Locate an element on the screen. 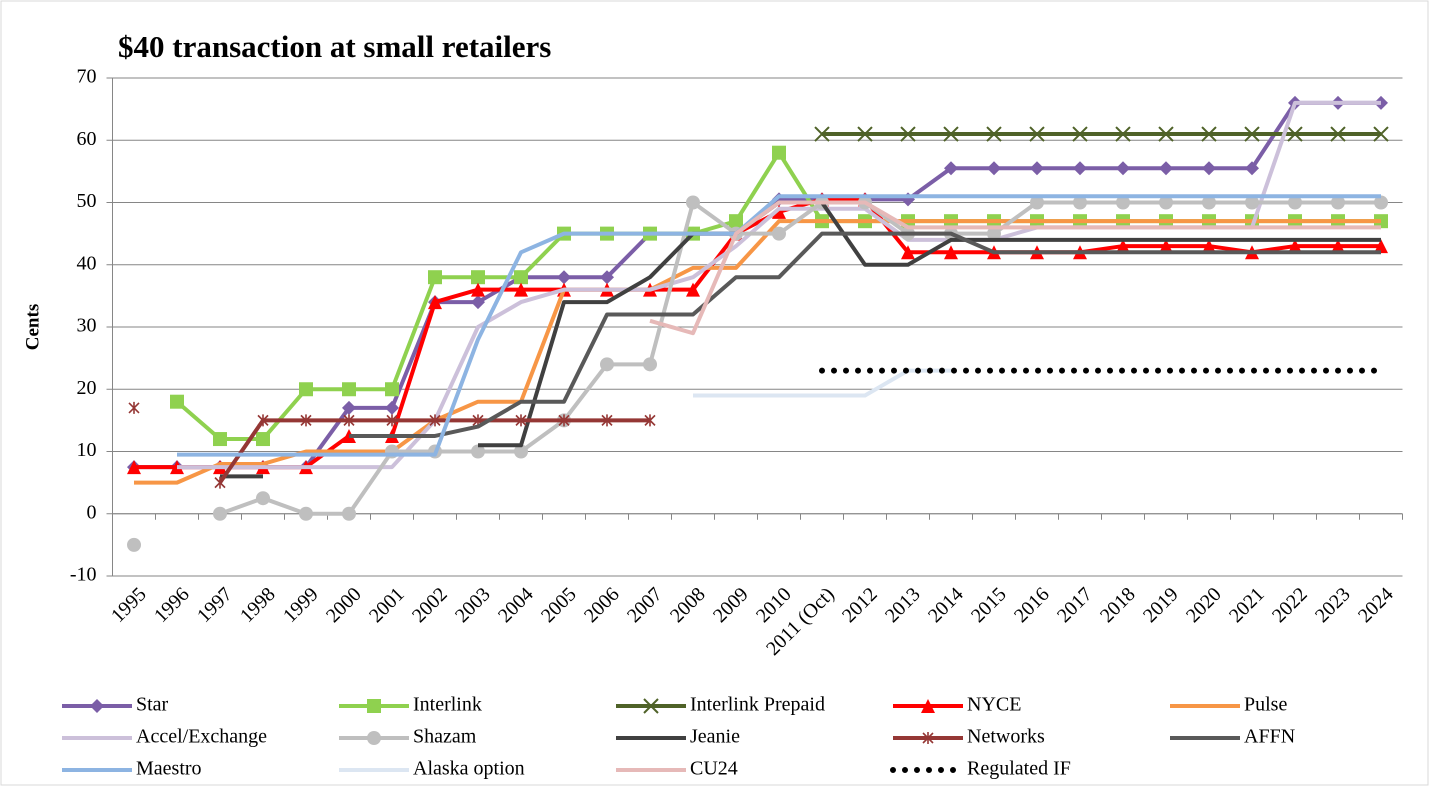  legend-label: Pulse is located at coordinates (1265, 705).